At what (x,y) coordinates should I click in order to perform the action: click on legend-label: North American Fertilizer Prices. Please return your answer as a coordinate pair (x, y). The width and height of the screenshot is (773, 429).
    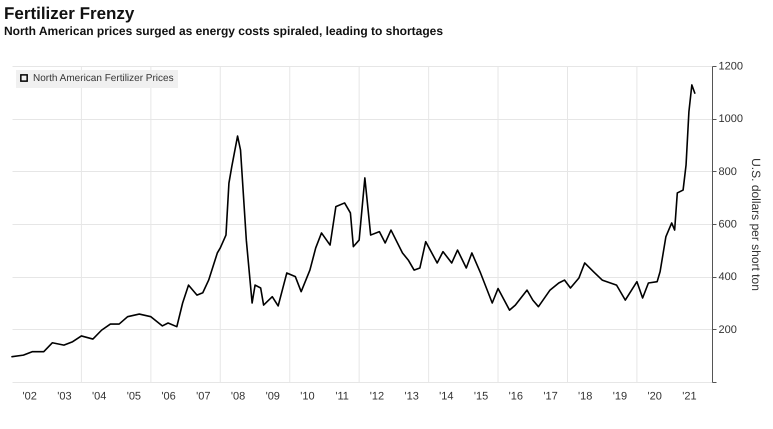
    Looking at the image, I should click on (103, 78).